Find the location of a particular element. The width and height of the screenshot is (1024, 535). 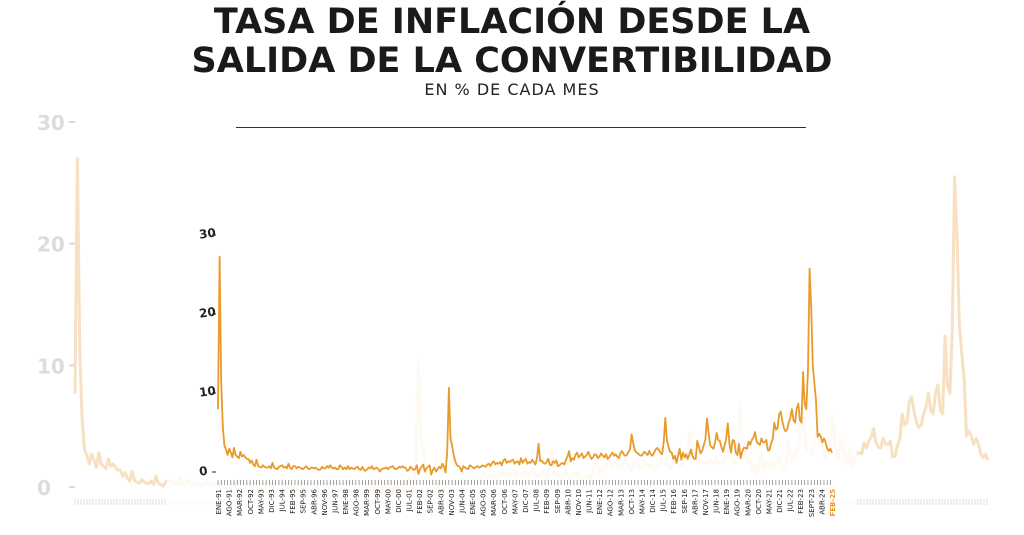

x-tick-label: NOV-96 is located at coordinates (325, 501).